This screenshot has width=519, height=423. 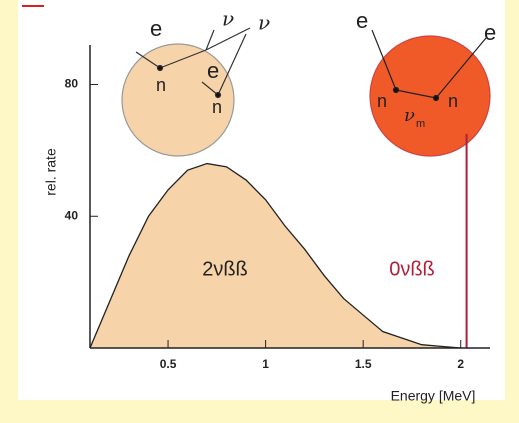 I want to click on y-axis-label: rel. rate, so click(x=51, y=172).